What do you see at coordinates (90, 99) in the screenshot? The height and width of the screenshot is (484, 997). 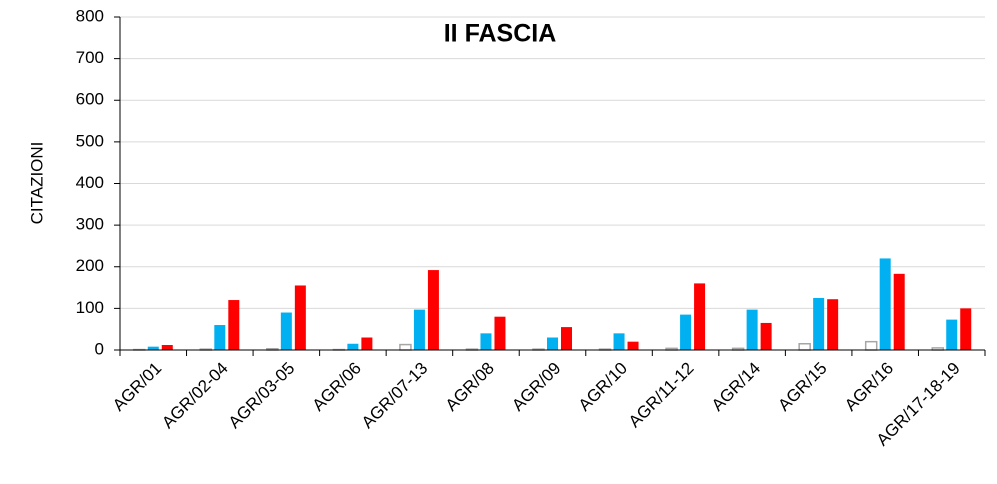 I see `y-tick-label: 600` at bounding box center [90, 99].